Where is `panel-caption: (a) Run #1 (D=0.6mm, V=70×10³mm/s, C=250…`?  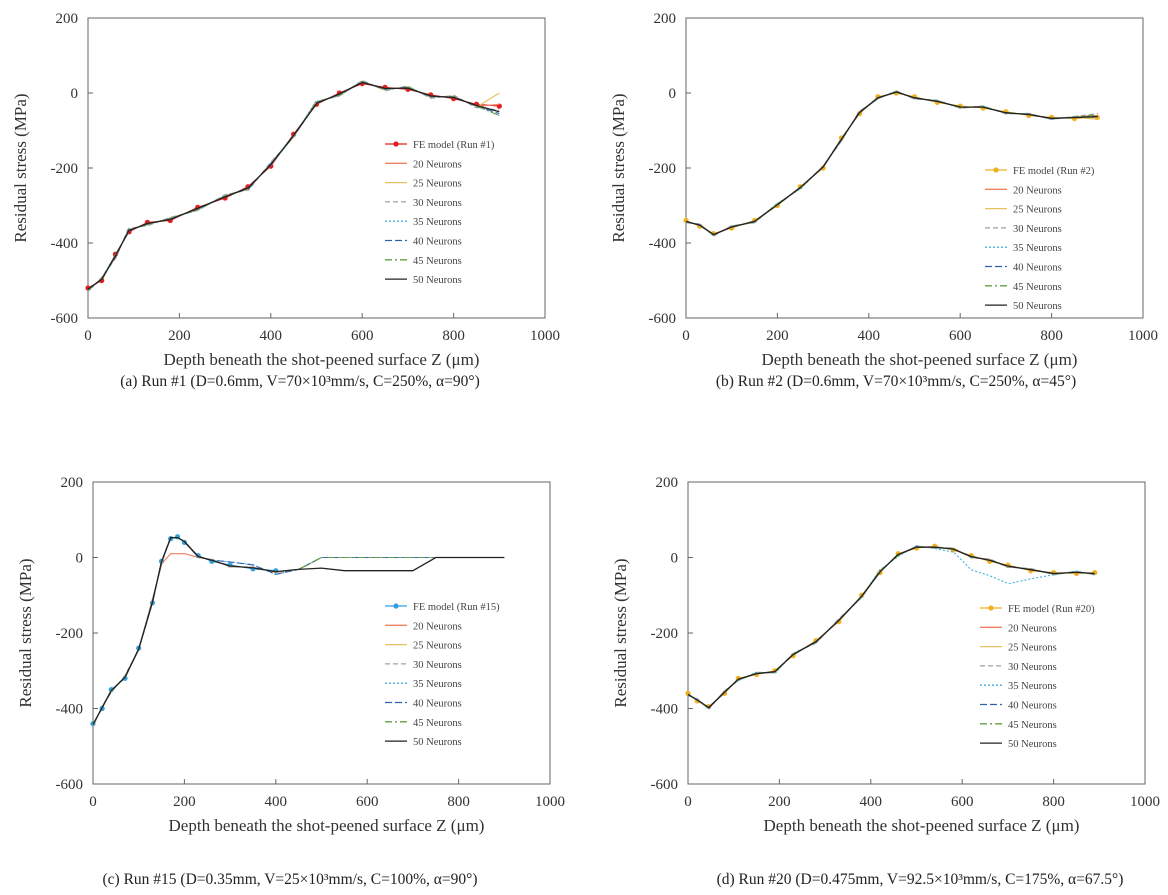
panel-caption: (a) Run #1 (D=0.6mm, V=70×10³mm/s, C=250… is located at coordinates (299, 381).